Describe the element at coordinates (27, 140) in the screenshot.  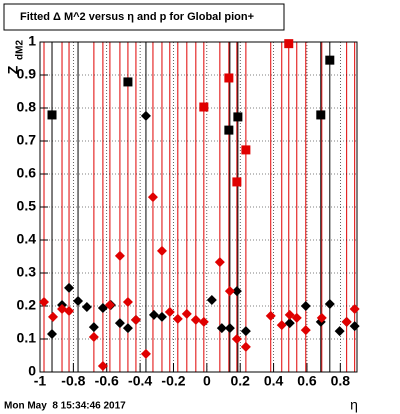
I see `y-tick-label: 0.7` at that location.